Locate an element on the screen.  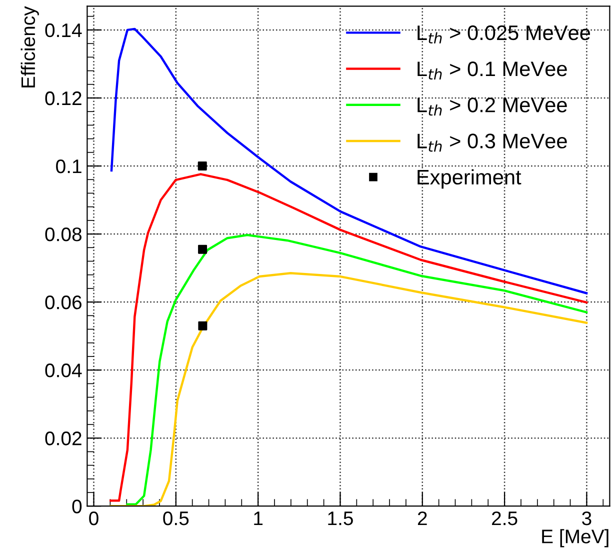
y-tick-label: 0.02 is located at coordinates (63, 439).